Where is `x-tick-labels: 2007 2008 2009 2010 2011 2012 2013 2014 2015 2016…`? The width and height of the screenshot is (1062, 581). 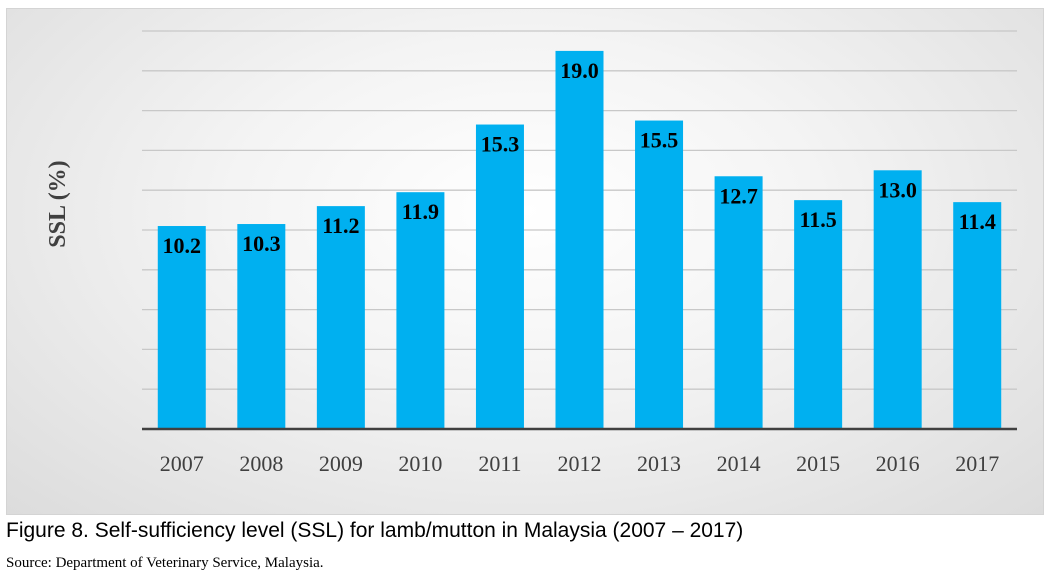
x-tick-labels: 2007 2008 2009 2010 2011 2012 2013 2014 2015 2016… is located at coordinates (579, 463).